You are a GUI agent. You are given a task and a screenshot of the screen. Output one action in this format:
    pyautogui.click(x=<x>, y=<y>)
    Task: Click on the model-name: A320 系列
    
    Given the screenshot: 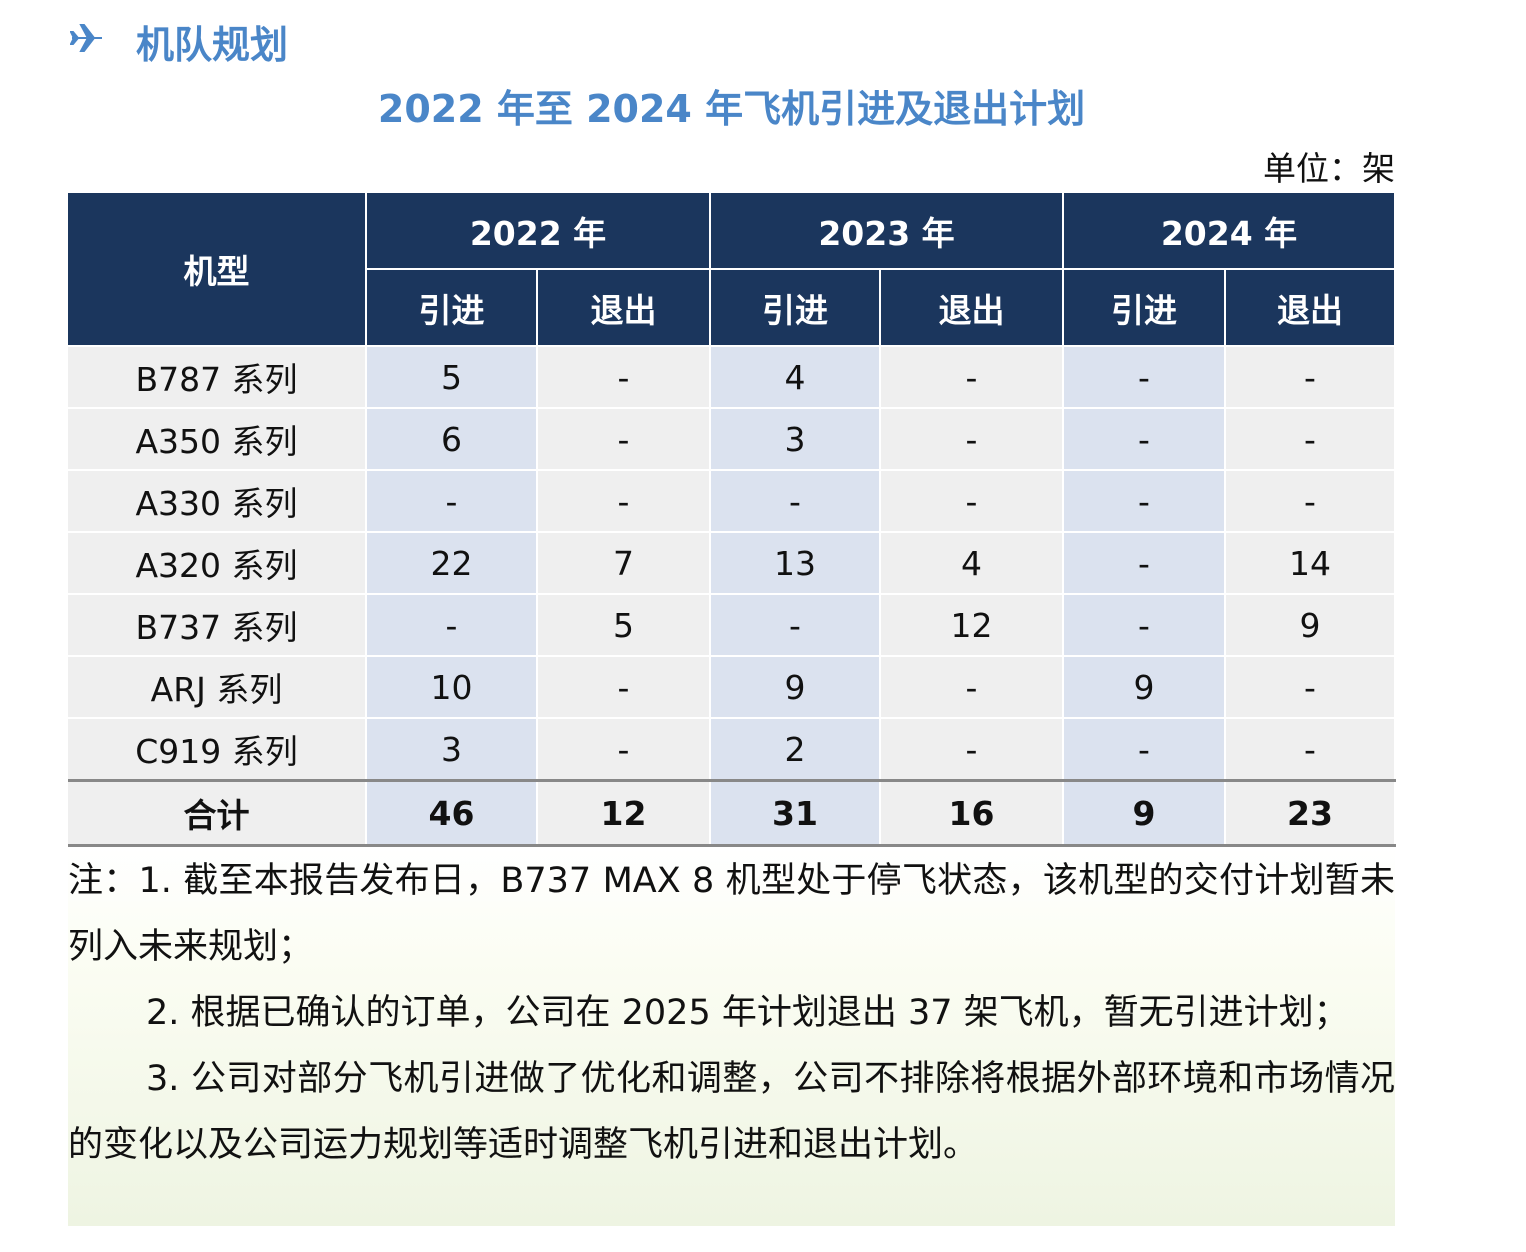 What is the action you would take?
    pyautogui.click(x=217, y=563)
    